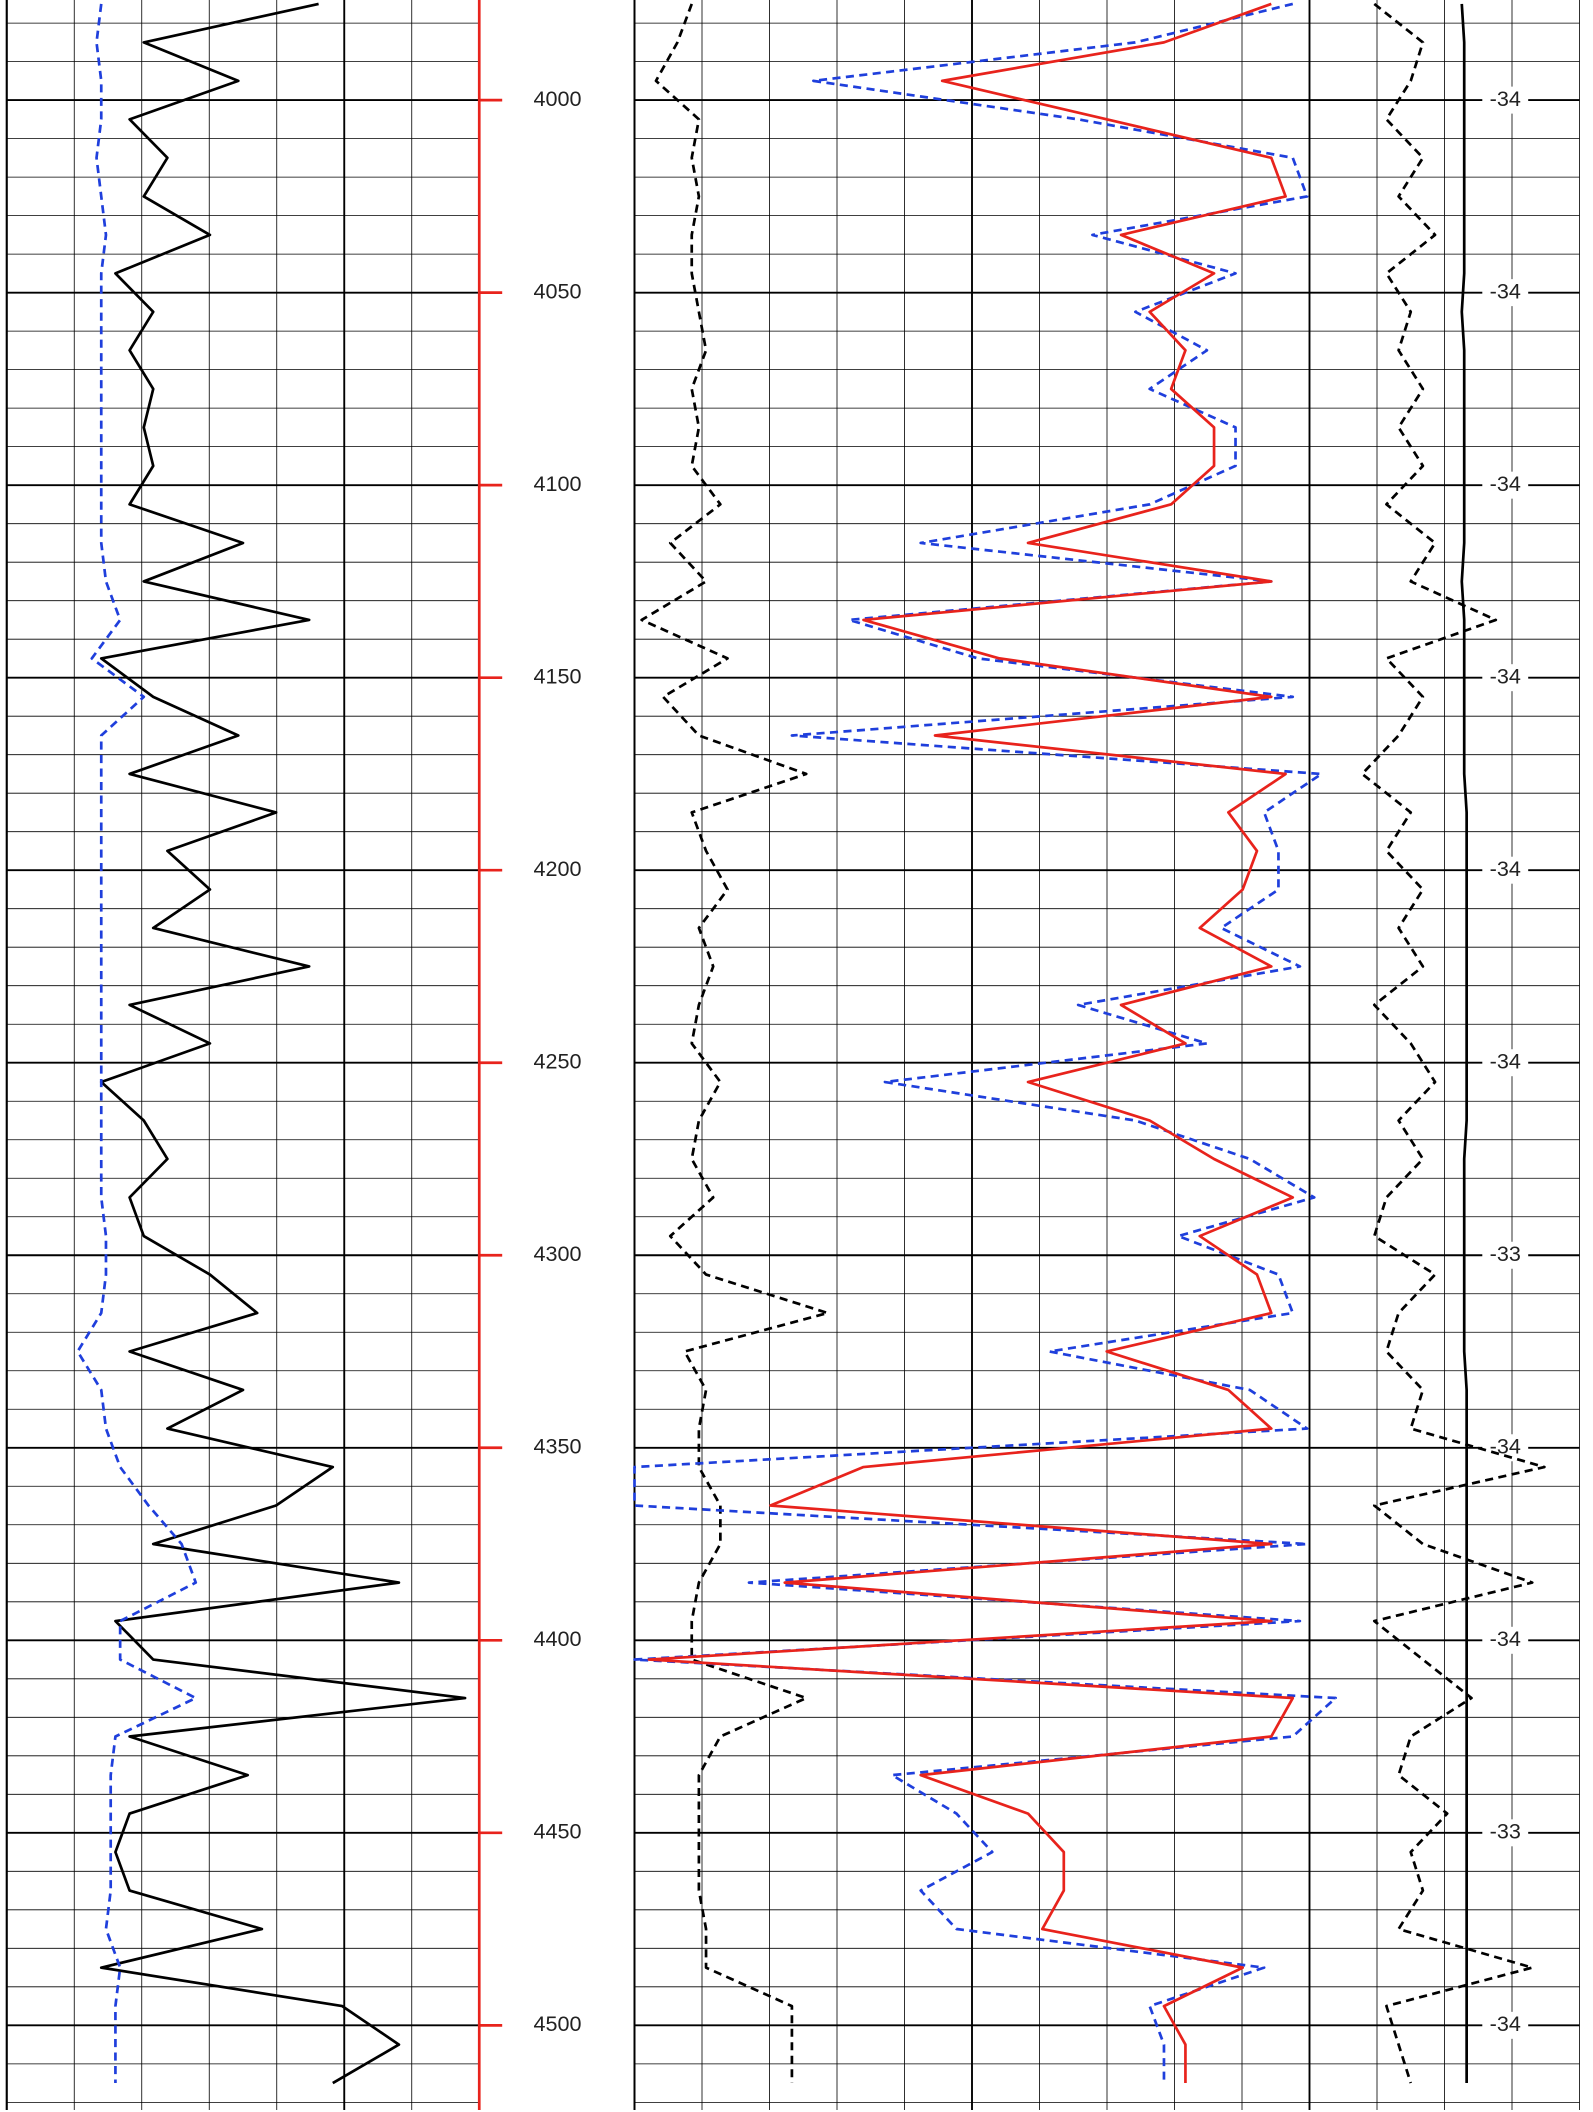 This screenshot has height=2112, width=1593. What do you see at coordinates (558, 290) in the screenshot?
I see `depth-label: 4050` at bounding box center [558, 290].